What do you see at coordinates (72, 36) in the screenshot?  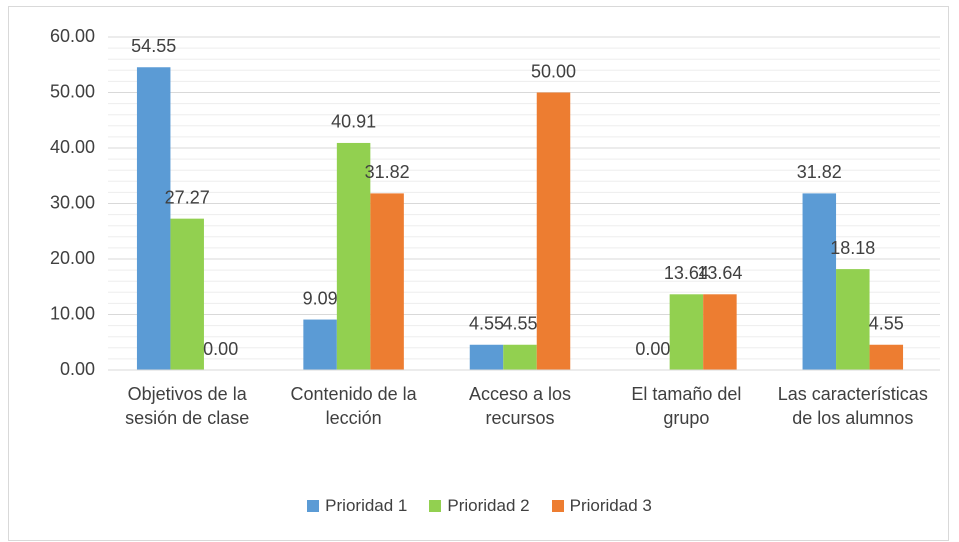 I see `y-tick-label: 60.00` at bounding box center [72, 36].